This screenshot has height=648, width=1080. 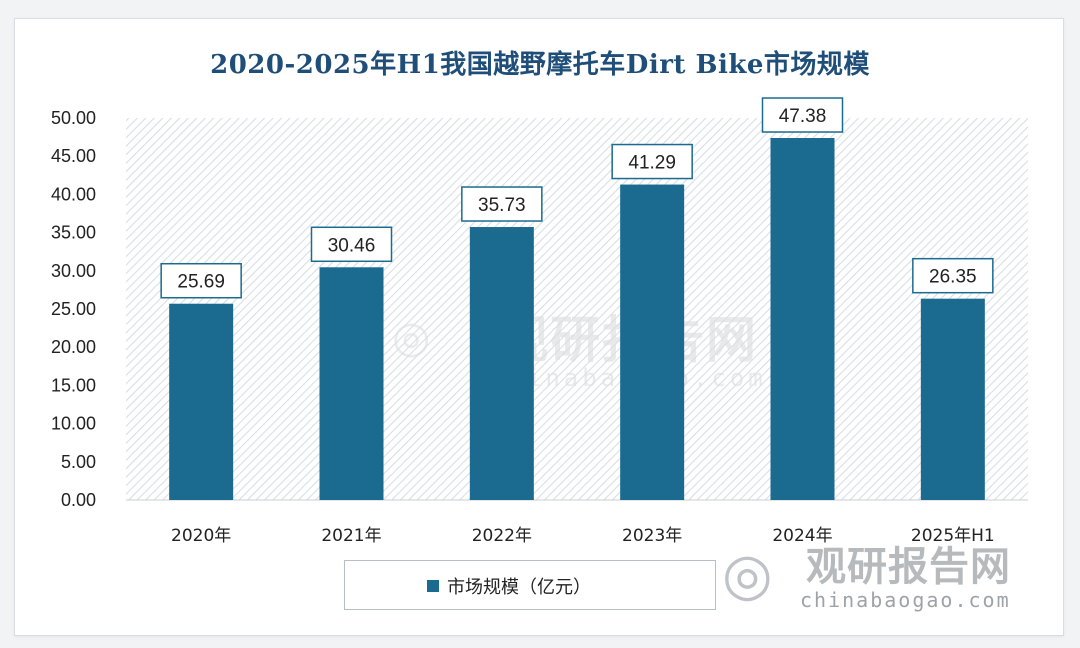 What do you see at coordinates (802, 536) in the screenshot?
I see `x-tick-label: 2024年` at bounding box center [802, 536].